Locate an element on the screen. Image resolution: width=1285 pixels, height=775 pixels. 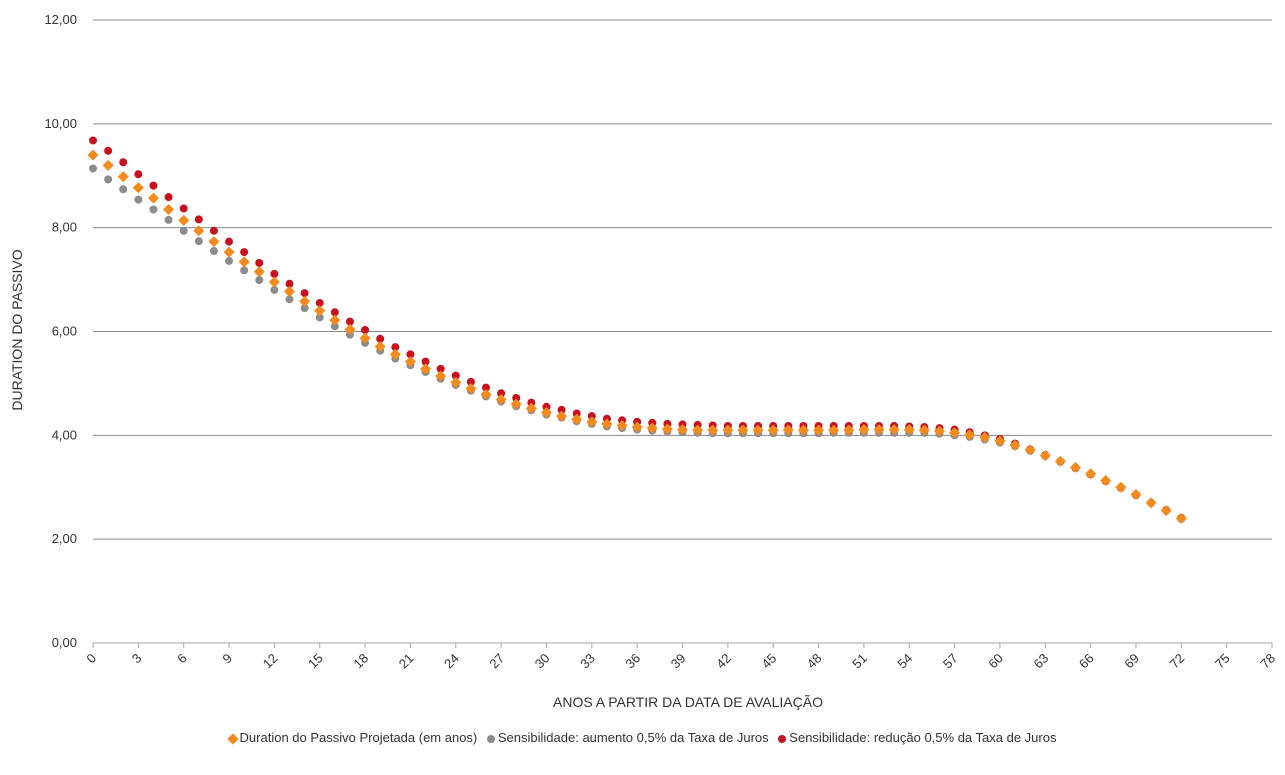
x-tick-label: 33 is located at coordinates (587, 661).